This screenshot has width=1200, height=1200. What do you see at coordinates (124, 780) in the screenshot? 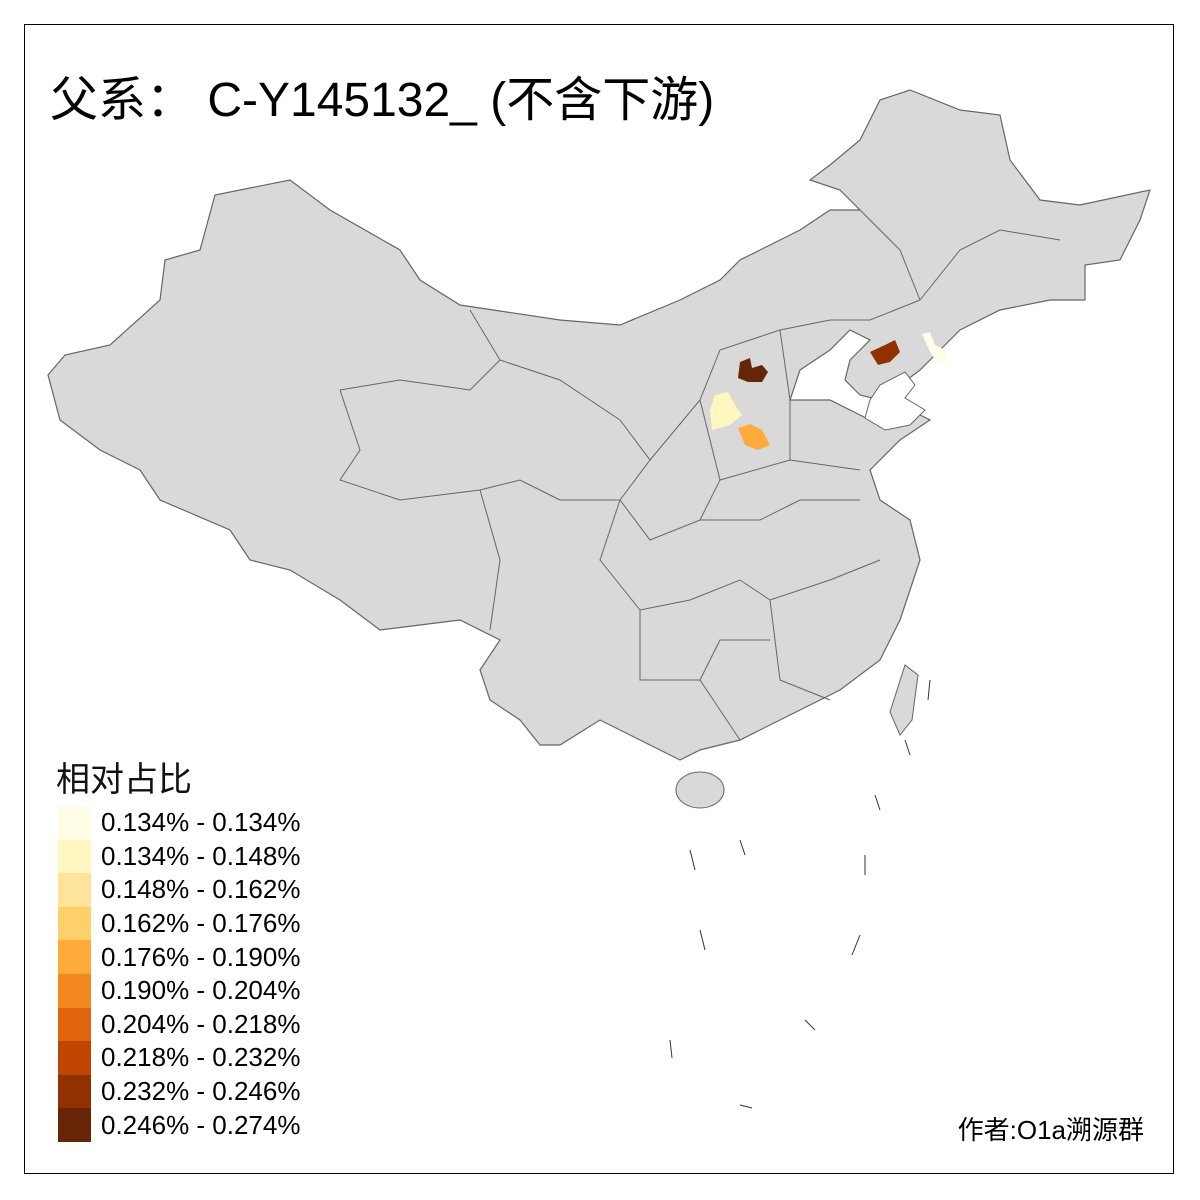
I see `legend-title: 相对占比` at bounding box center [124, 780].